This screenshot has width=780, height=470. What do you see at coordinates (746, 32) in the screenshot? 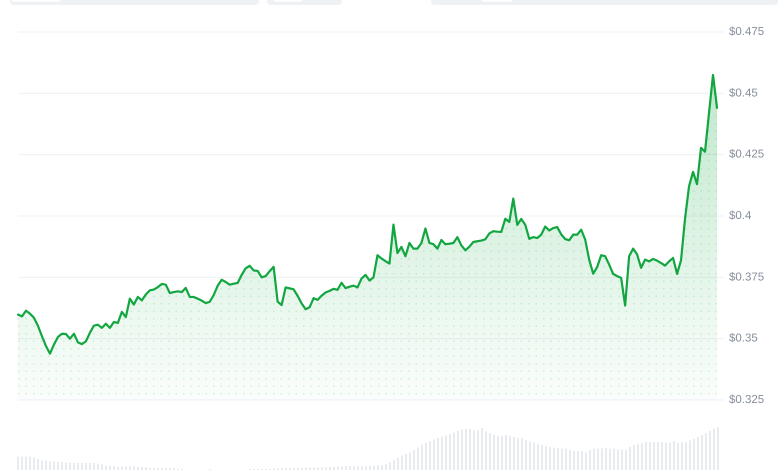
I see `y-tick-label: $0.475` at bounding box center [746, 32].